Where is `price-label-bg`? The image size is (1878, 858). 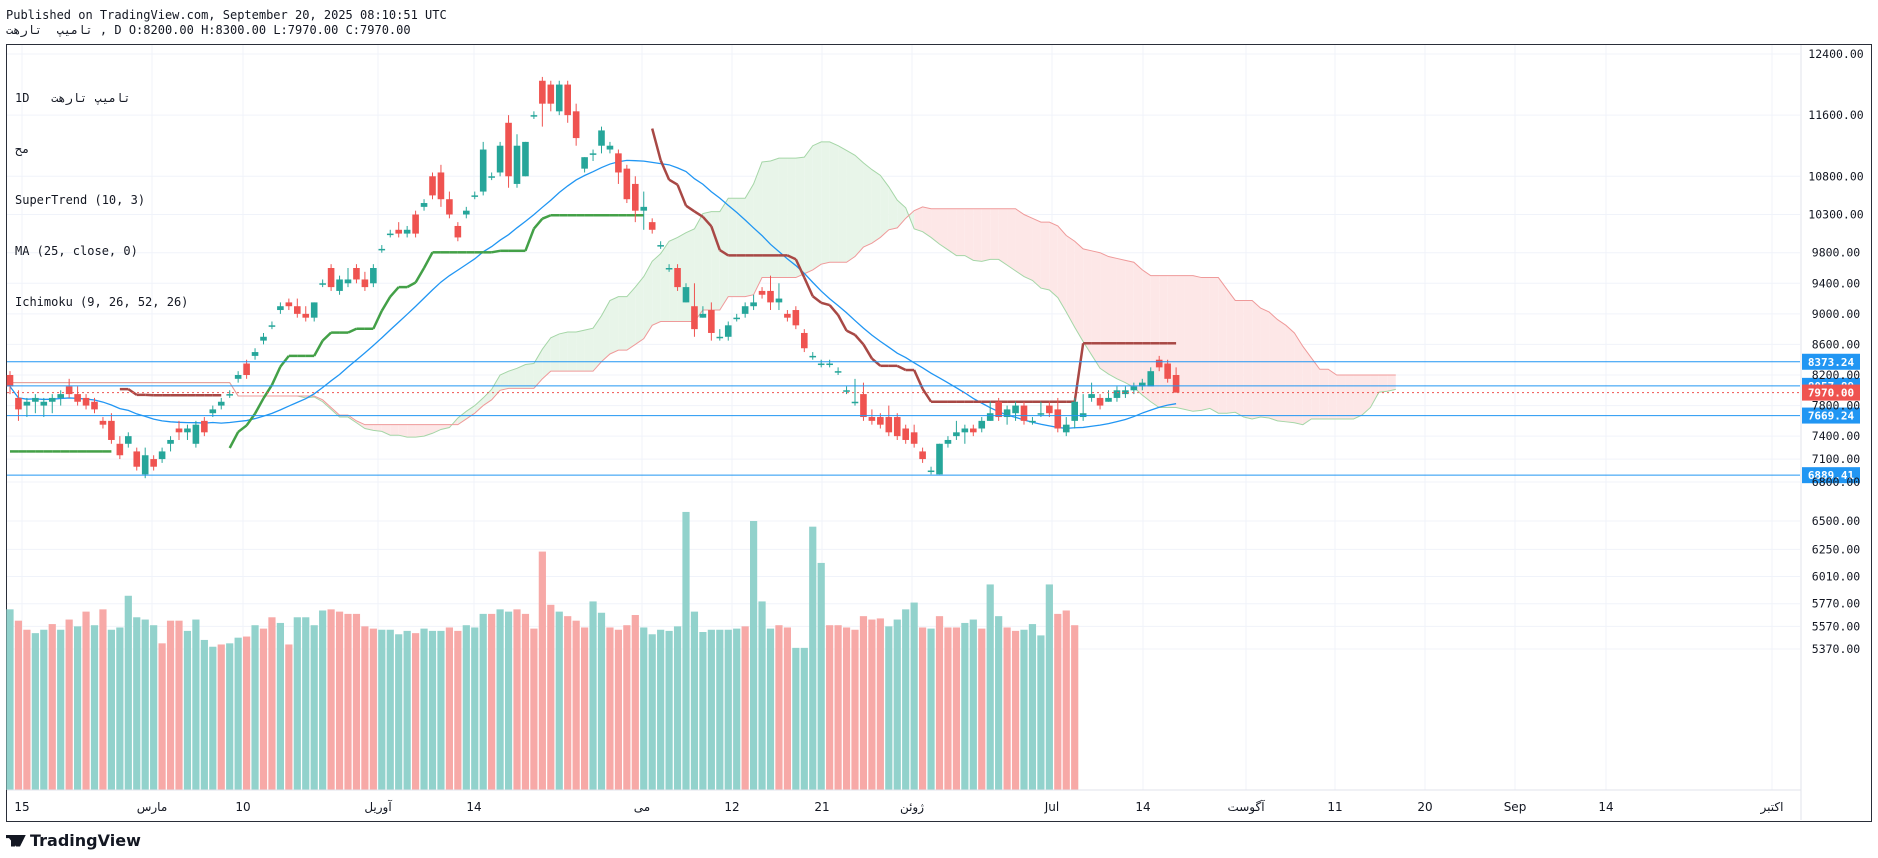 price-label-bg is located at coordinates (1831, 392).